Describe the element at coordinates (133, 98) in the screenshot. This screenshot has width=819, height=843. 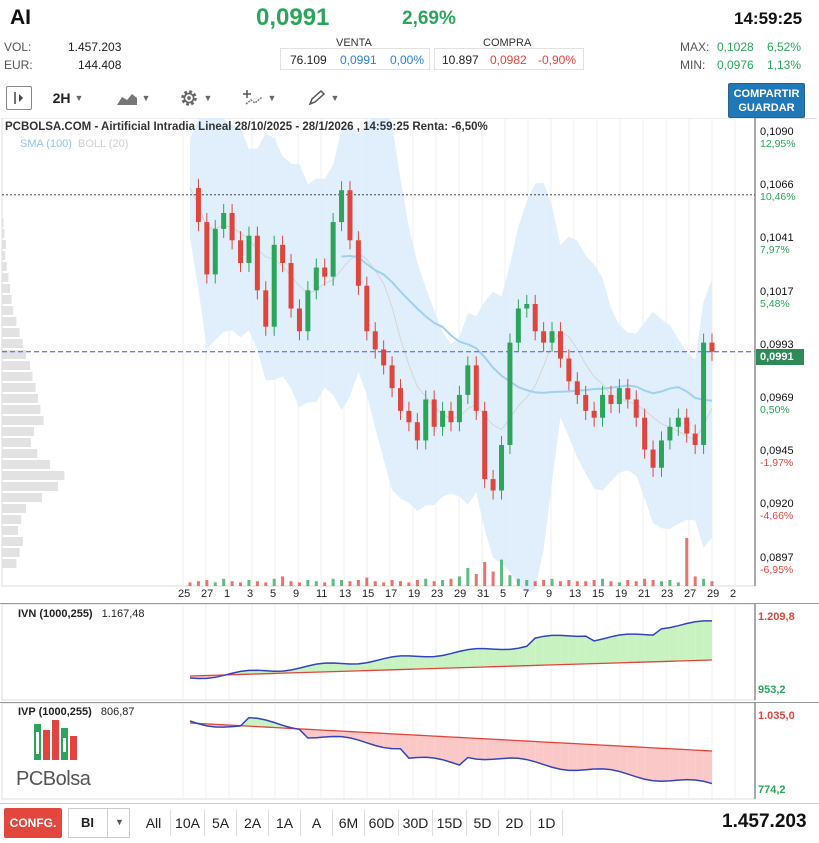
I see `chart-type-dropdown: ▼` at that location.